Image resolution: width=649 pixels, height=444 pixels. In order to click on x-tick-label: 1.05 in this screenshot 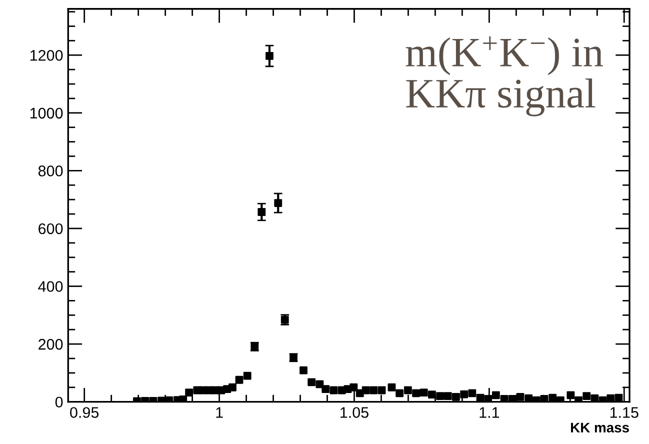, I will do `click(354, 412)`.